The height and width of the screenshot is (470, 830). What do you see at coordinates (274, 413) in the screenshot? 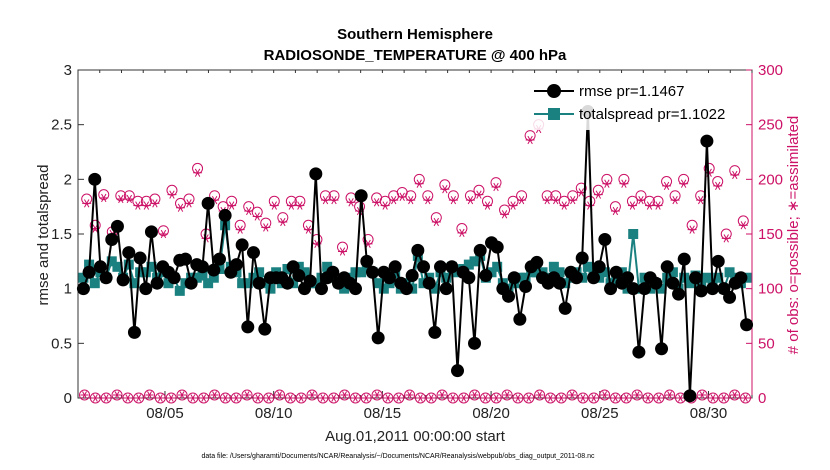
I see `x-tick-label: 08/10` at bounding box center [274, 413].